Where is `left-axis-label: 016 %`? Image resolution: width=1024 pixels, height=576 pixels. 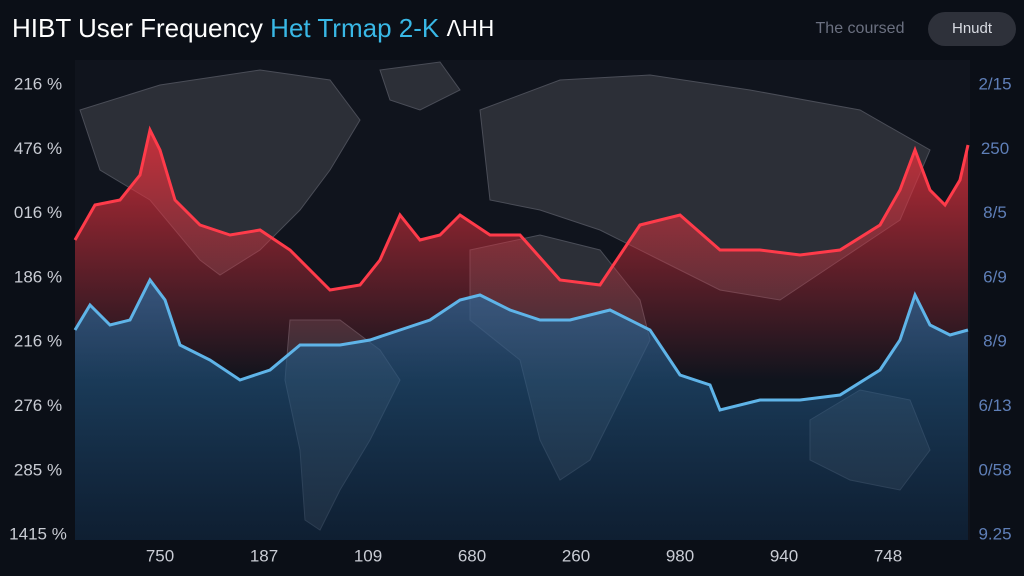 left-axis-label: 016 % is located at coordinates (38, 212).